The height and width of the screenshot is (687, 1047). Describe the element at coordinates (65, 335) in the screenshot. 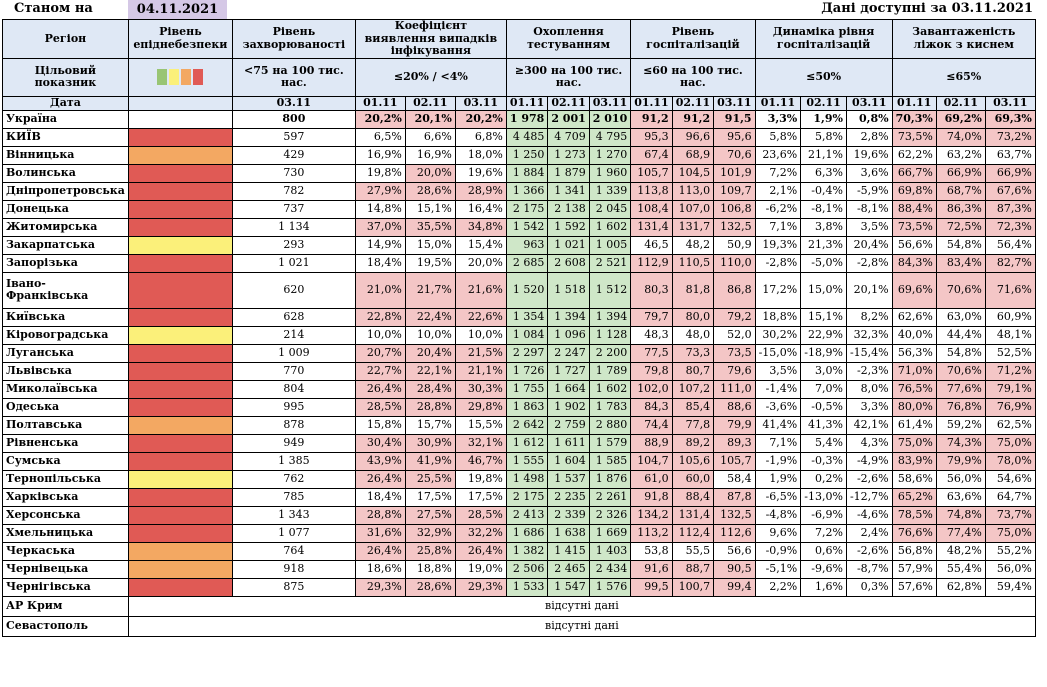

I see `region-name: Кіровоградська` at that location.